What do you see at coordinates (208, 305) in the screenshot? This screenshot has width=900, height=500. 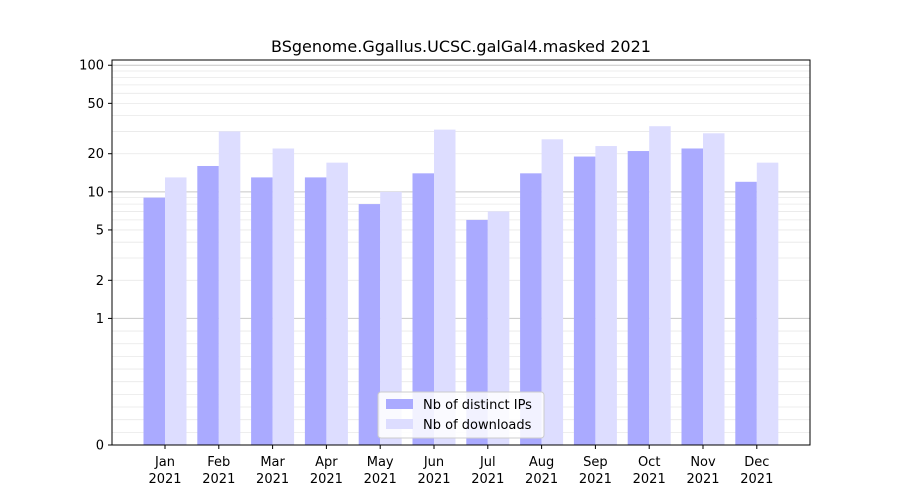 I see `bar-distinct-ips-feb` at bounding box center [208, 305].